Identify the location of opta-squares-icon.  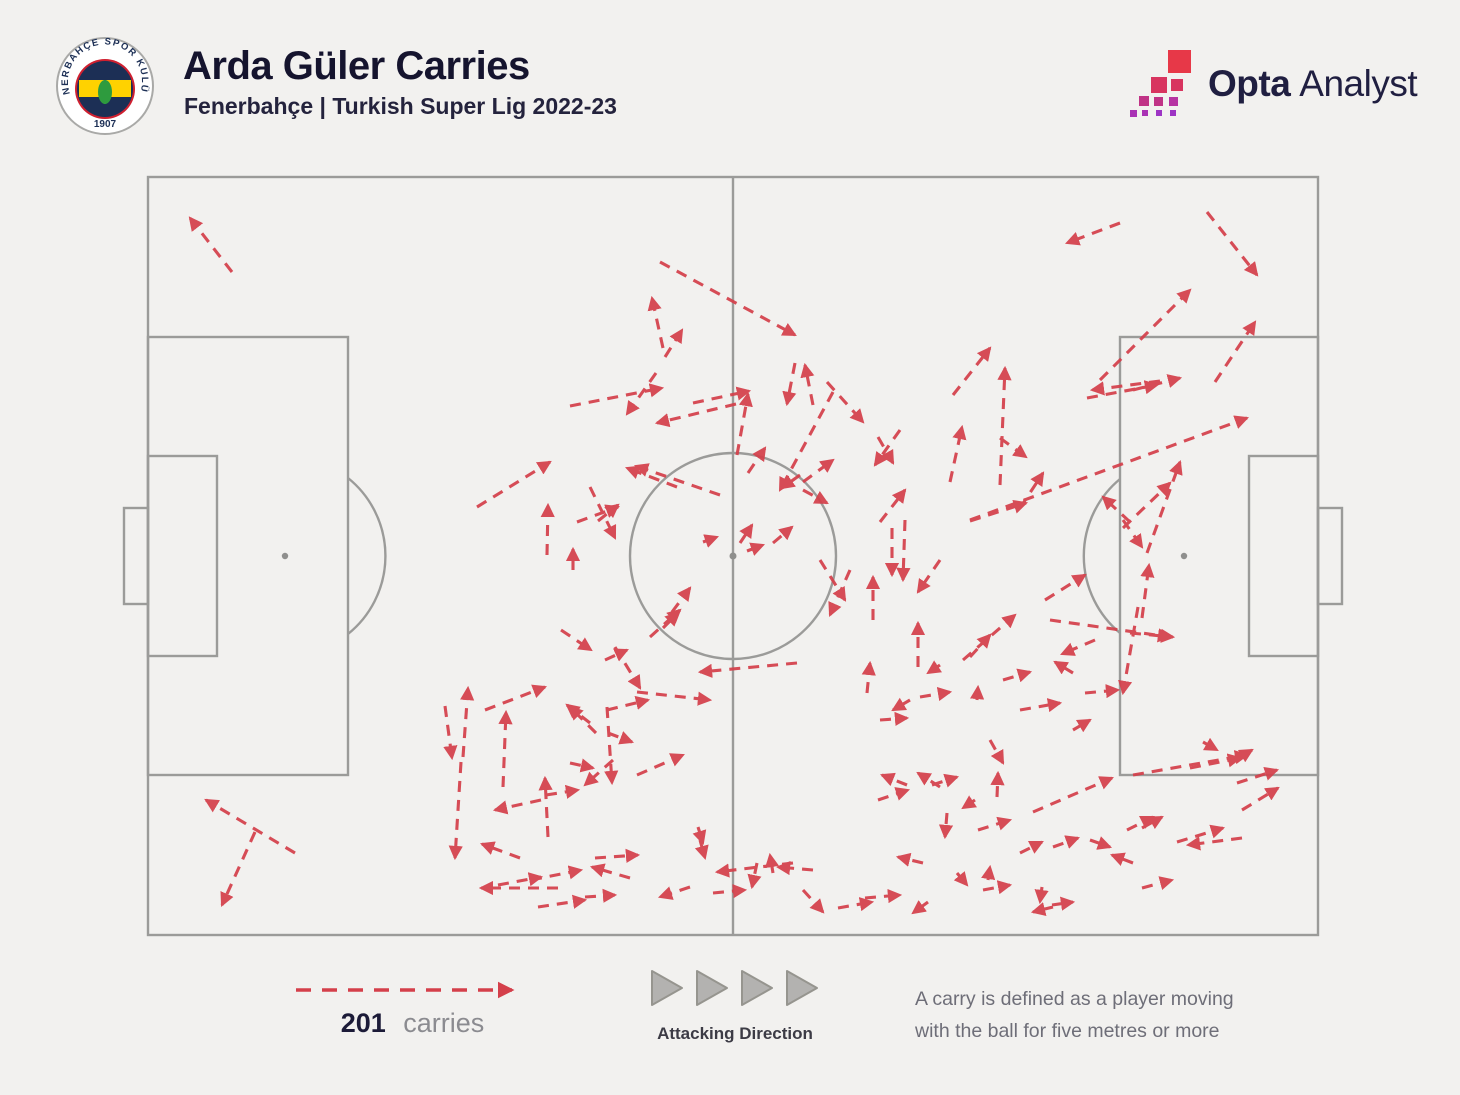
(1160, 83).